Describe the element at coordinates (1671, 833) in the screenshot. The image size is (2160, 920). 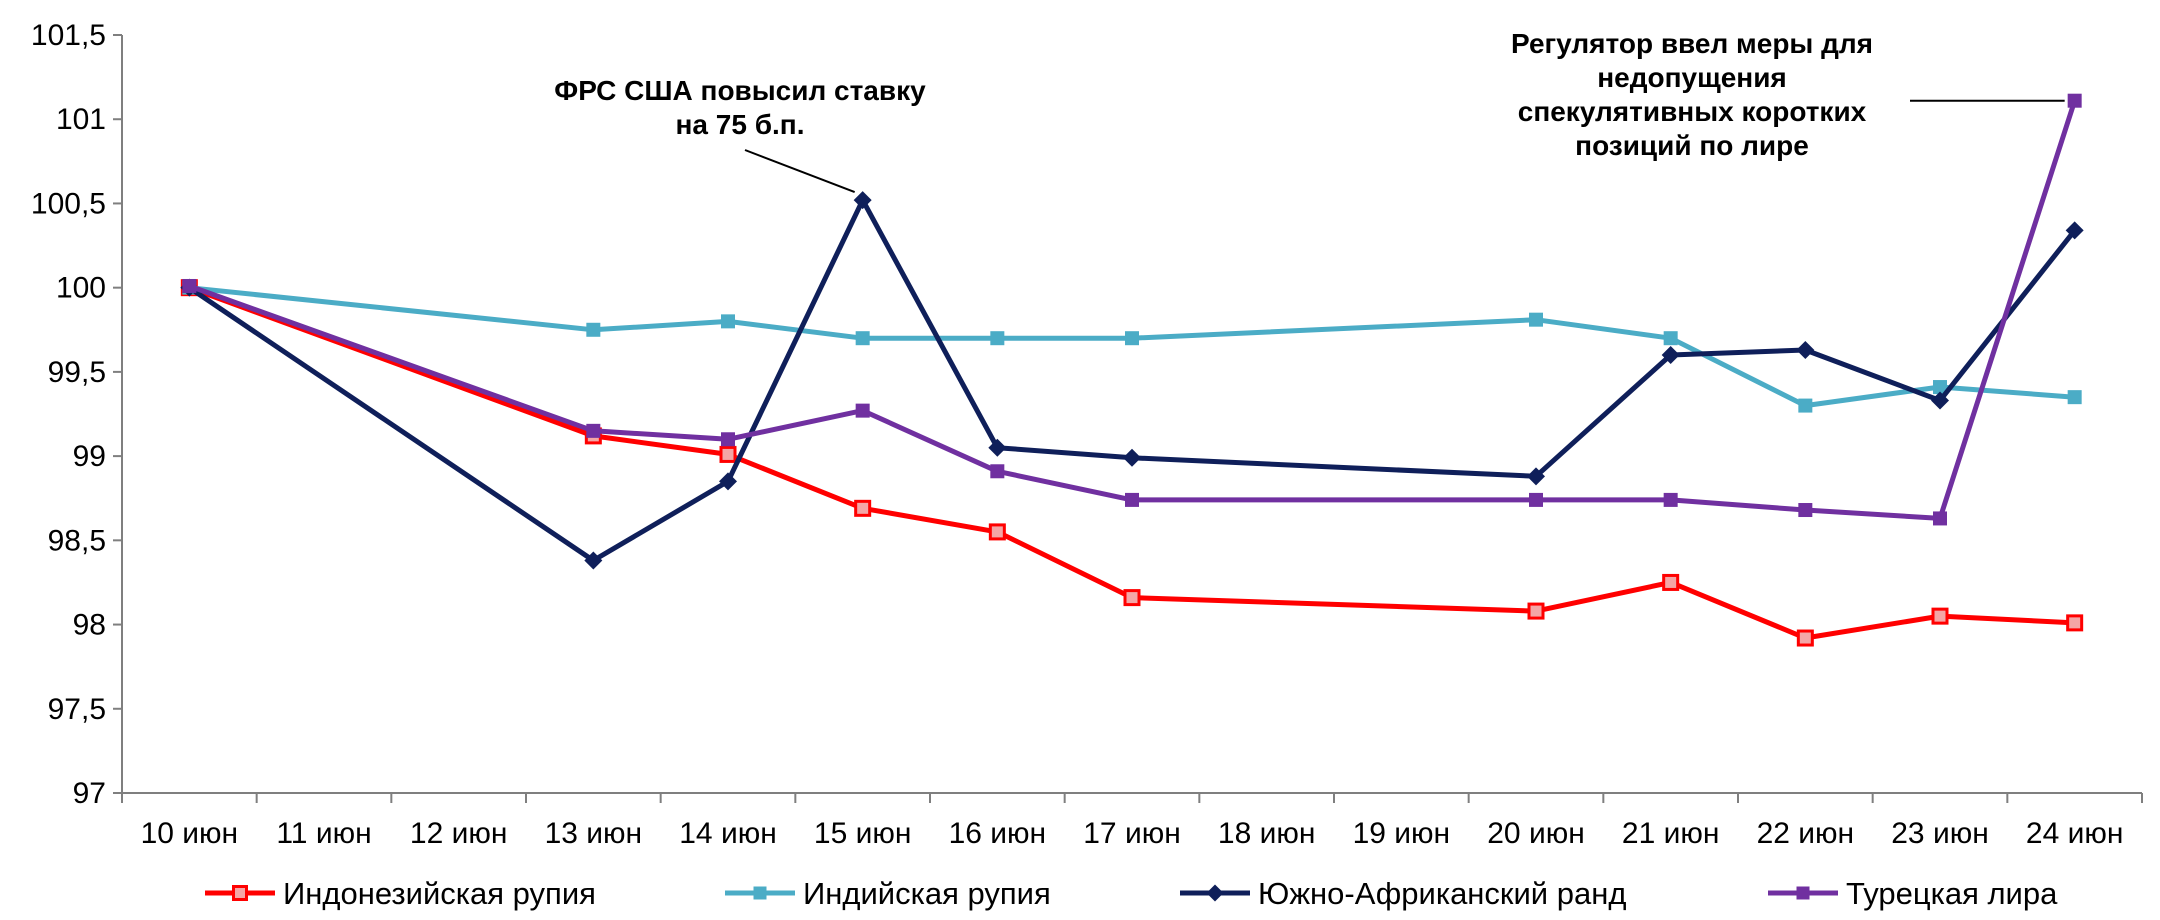
I see `x-tick-label: 21 июн` at that location.